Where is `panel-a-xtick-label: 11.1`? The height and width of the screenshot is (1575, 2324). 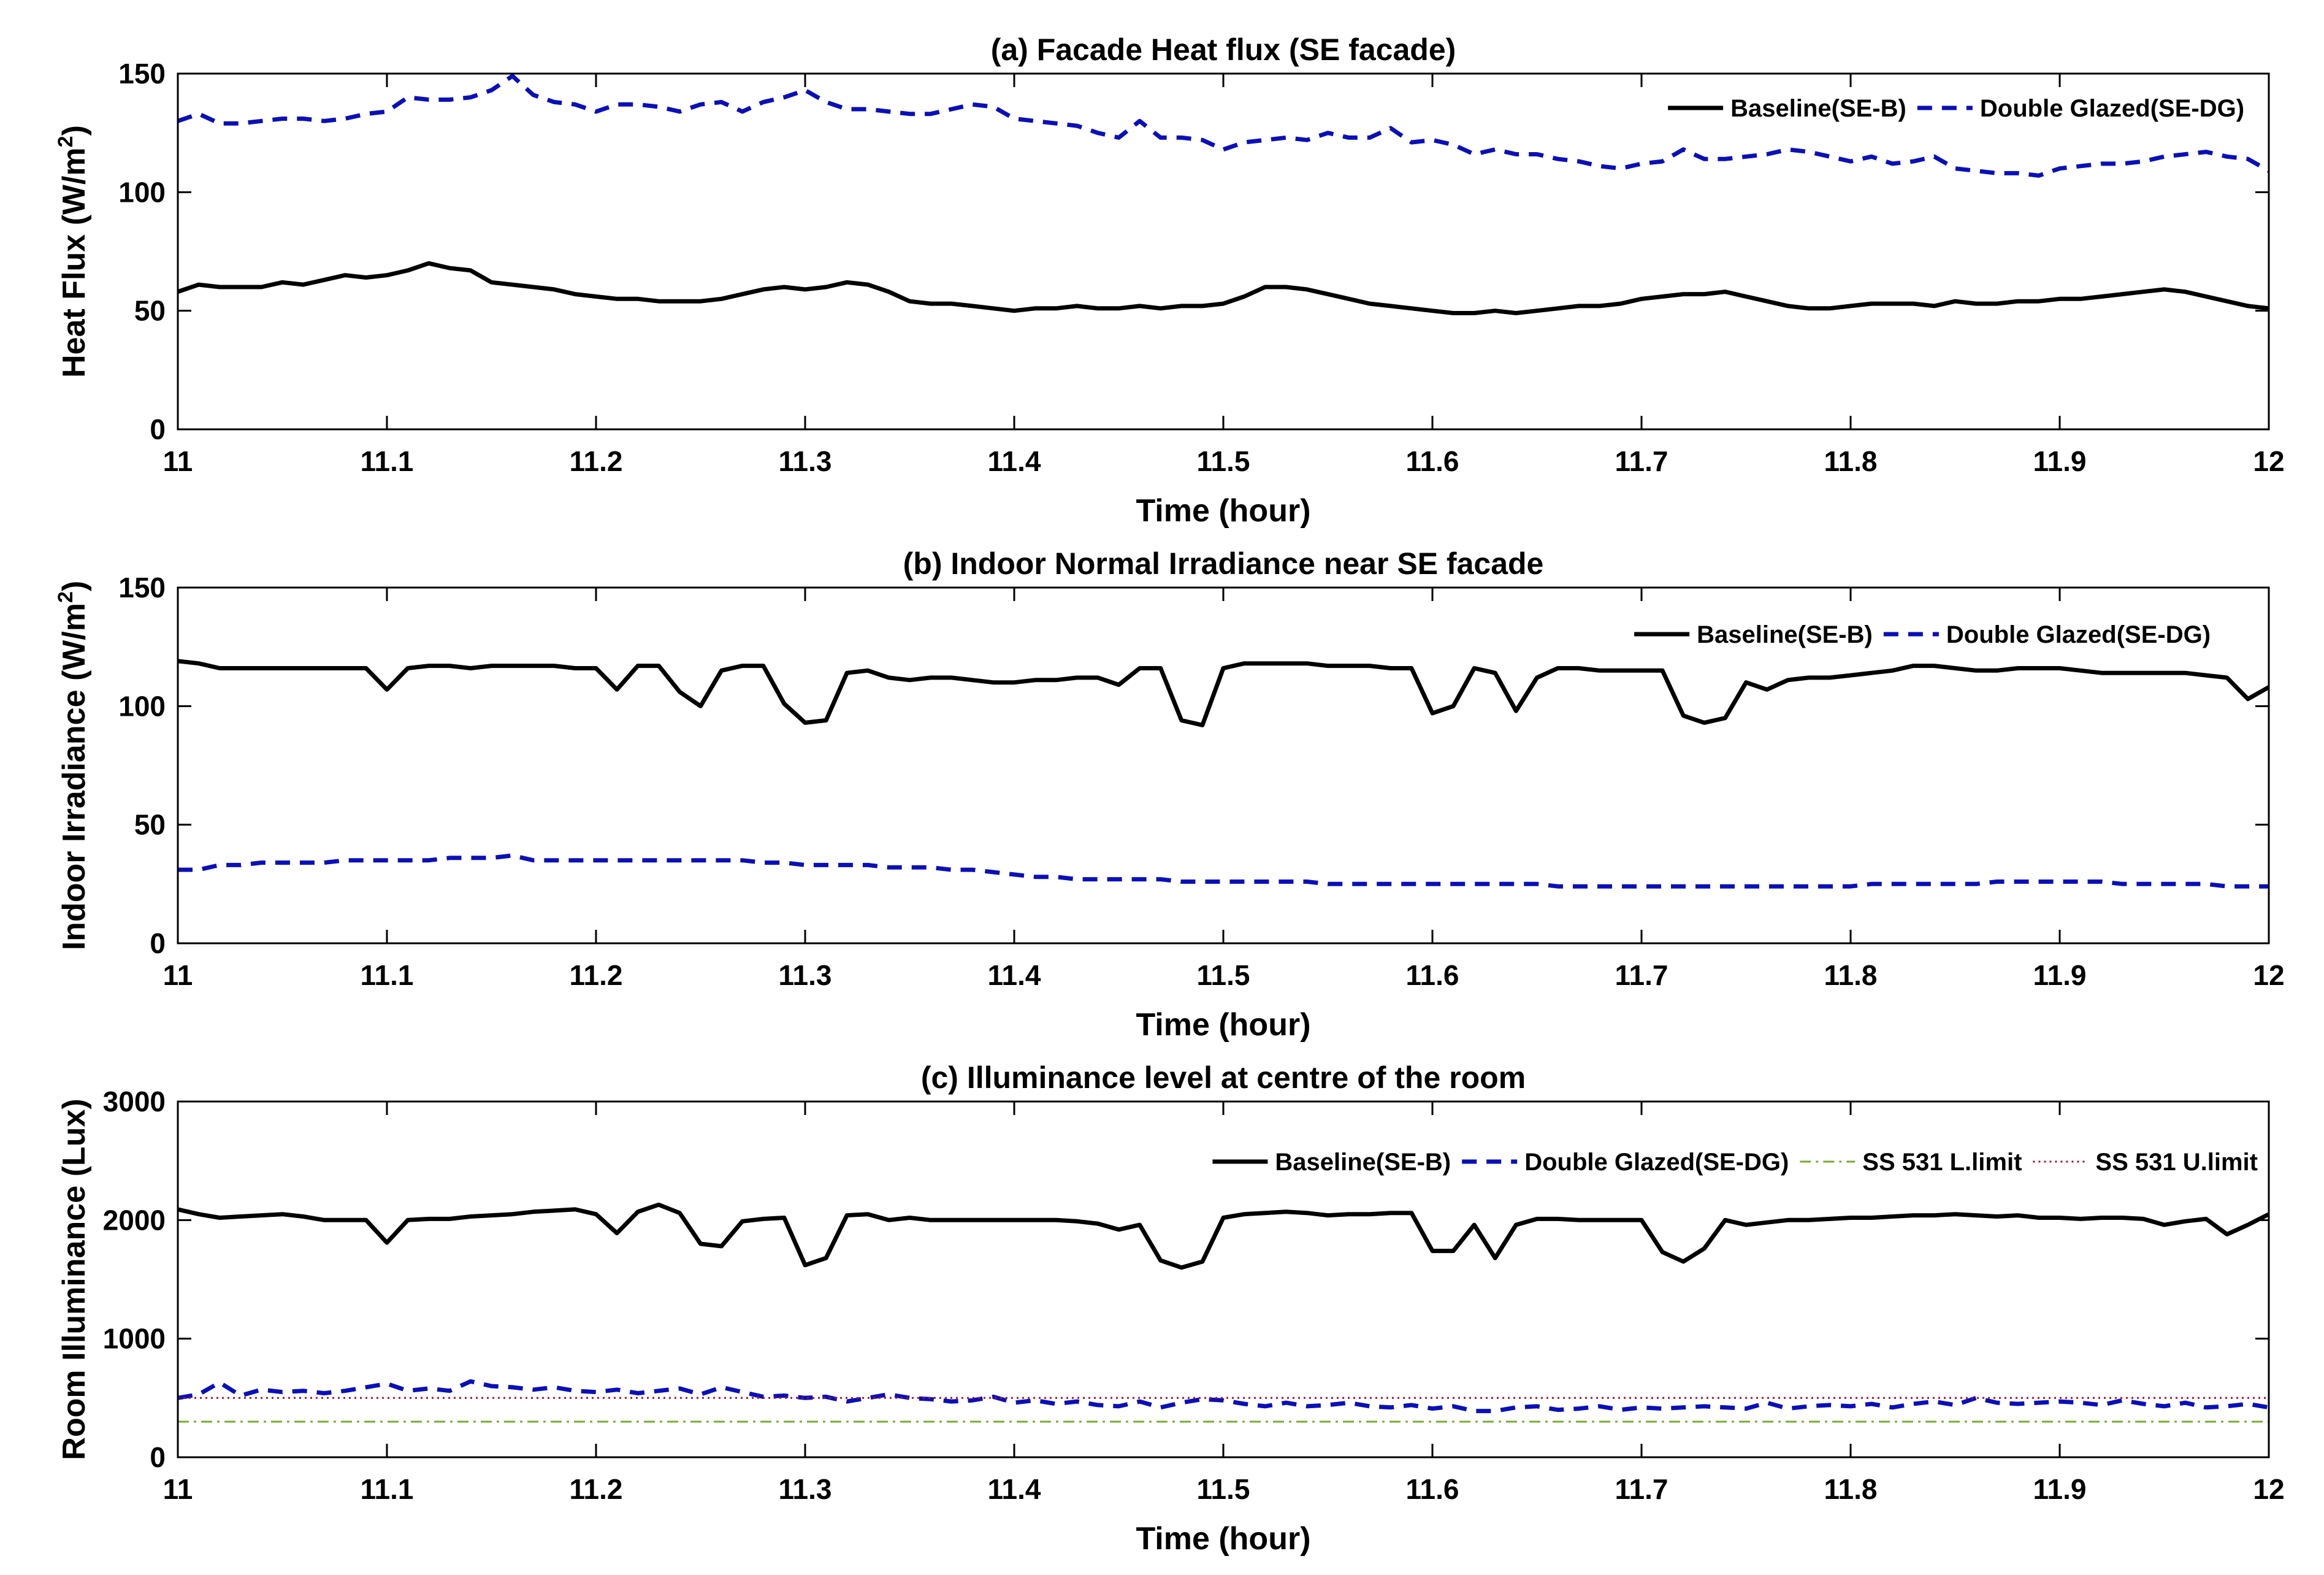 panel-a-xtick-label: 11.1 is located at coordinates (387, 461).